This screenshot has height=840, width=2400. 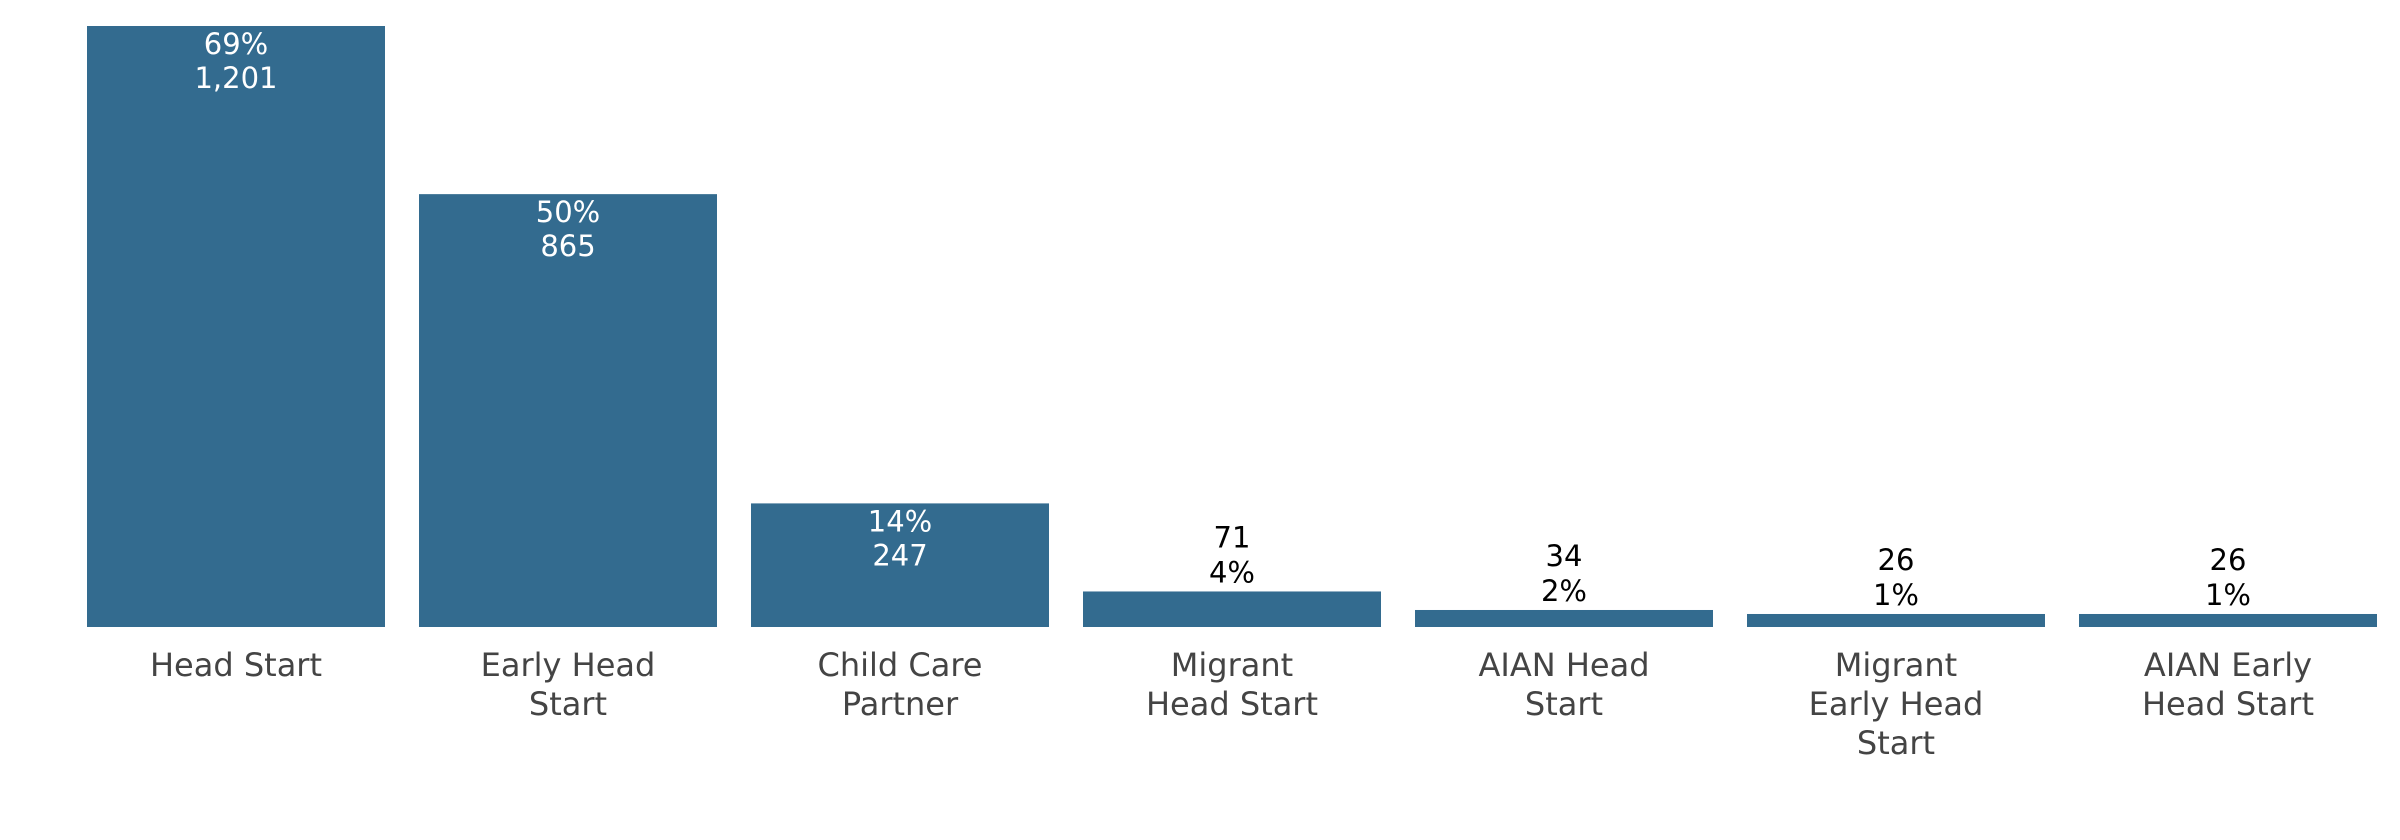 I want to click on data-label: 2%, so click(x=1564, y=591).